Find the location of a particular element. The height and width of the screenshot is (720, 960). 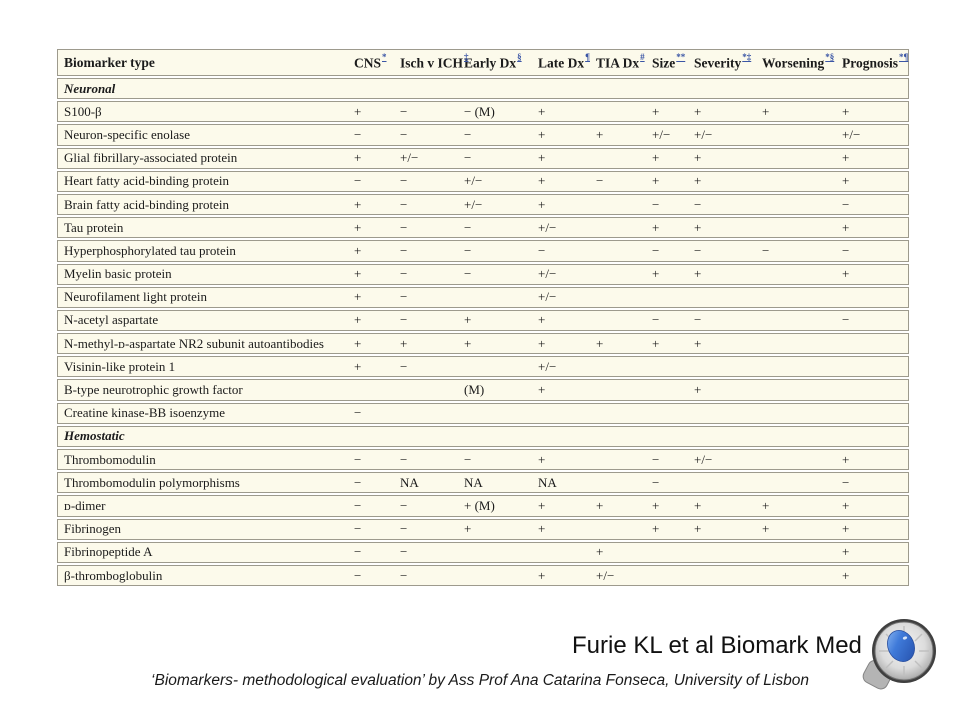

footnote-marker: *‡ is located at coordinates (747, 56).